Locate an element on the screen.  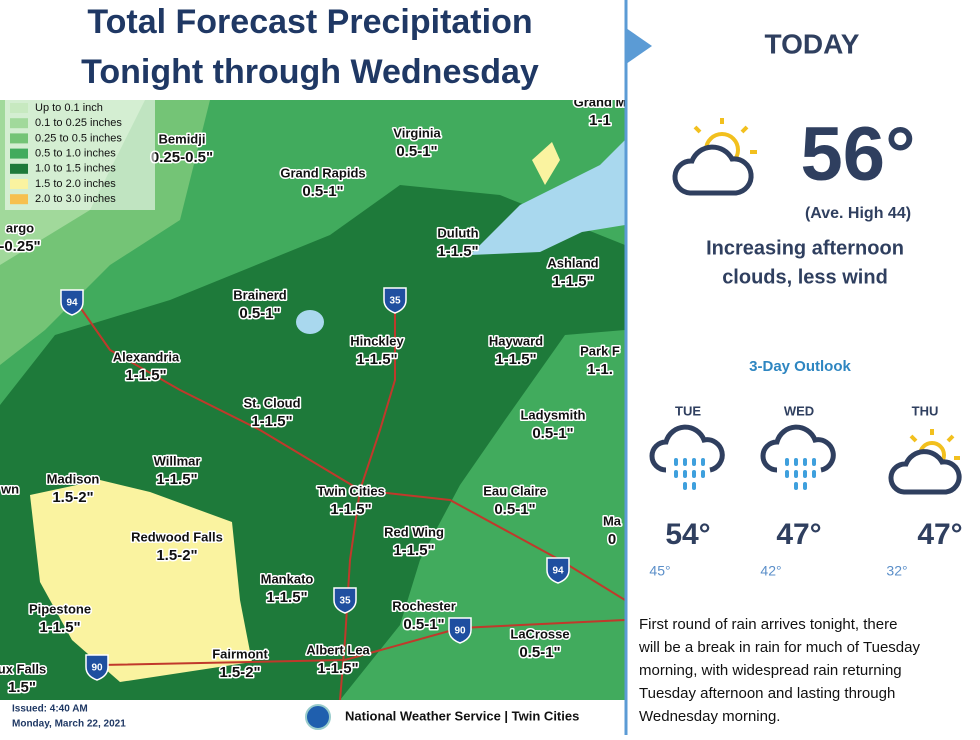
legend-label: 1.0 to 1.5 inches is located at coordinates (75, 169).